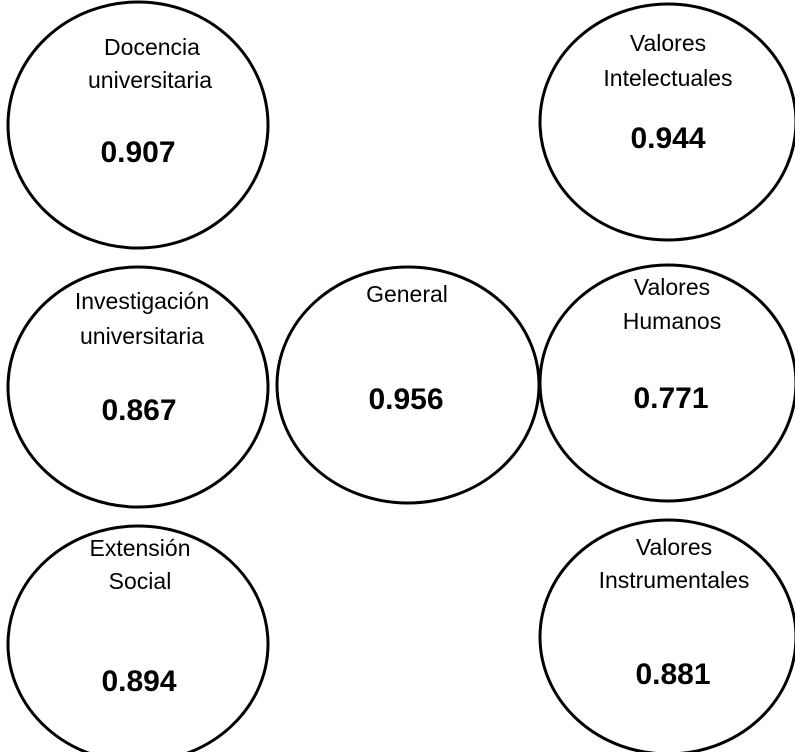 The height and width of the screenshot is (752, 795). Describe the element at coordinates (138, 410) in the screenshot. I see `node-investigacion-value: 0.867` at that location.